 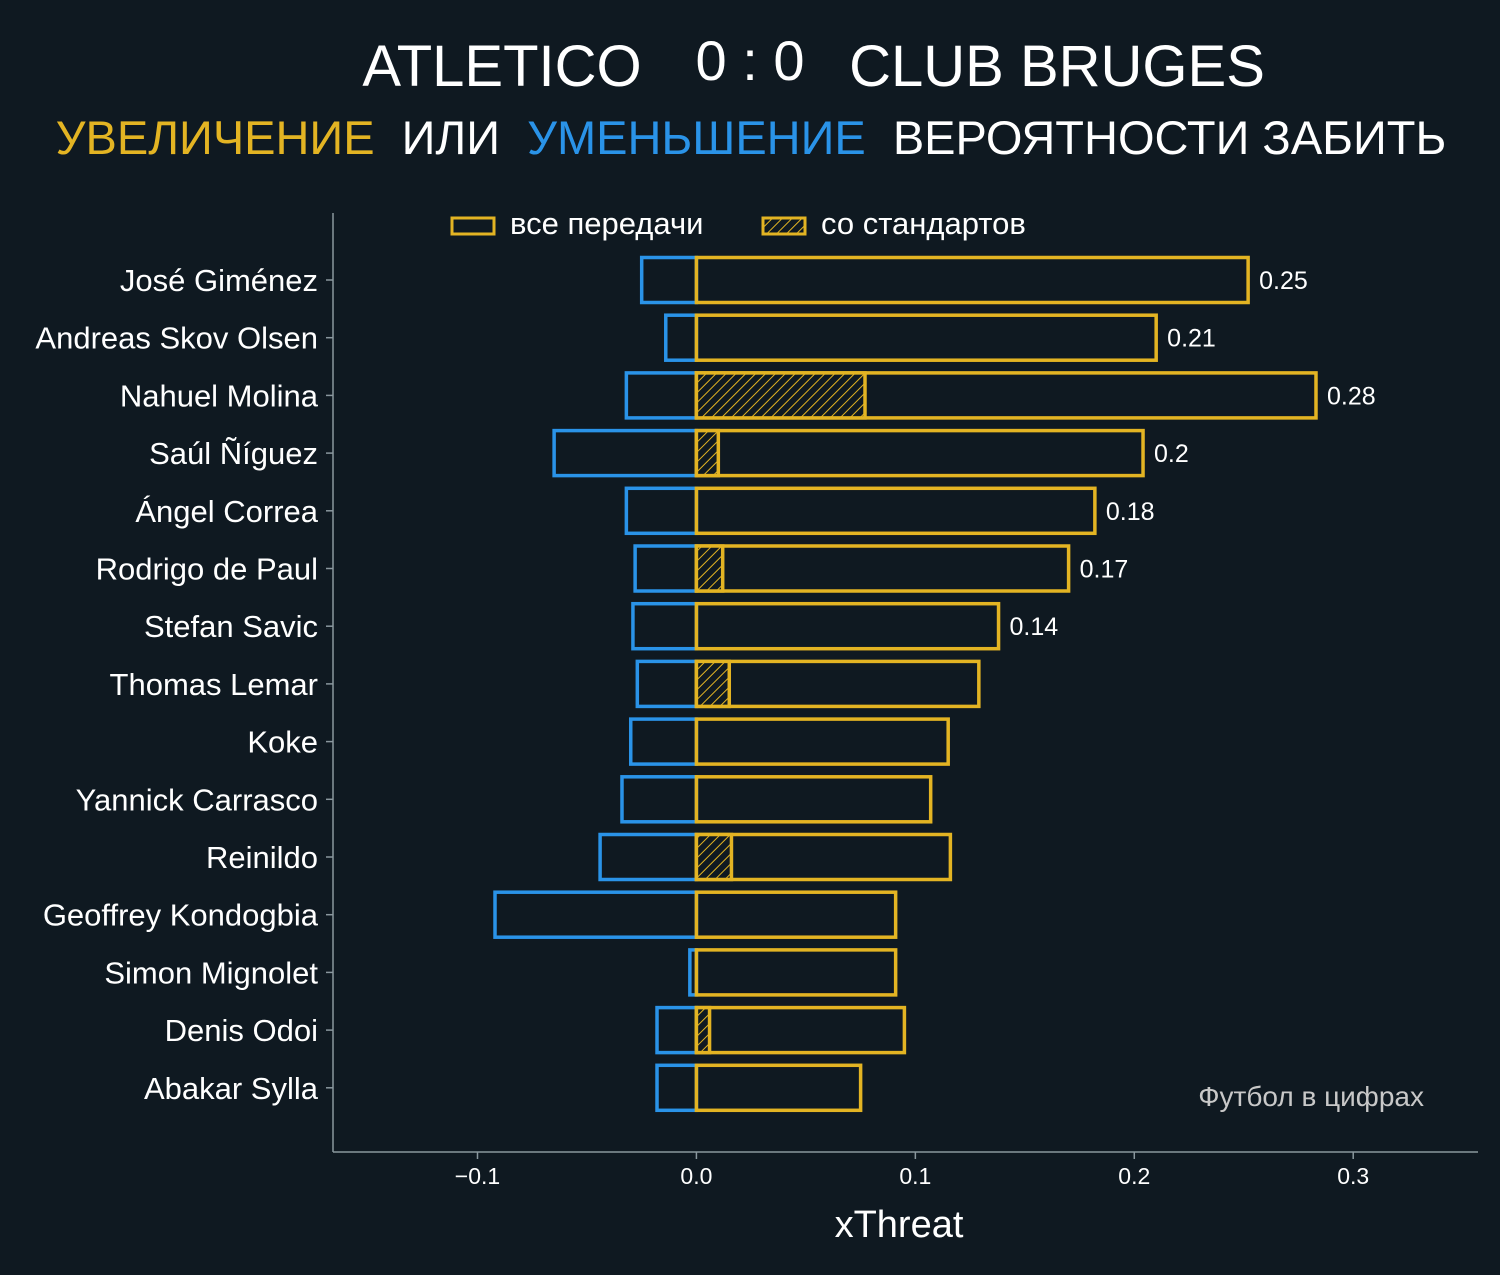 I want to click on legend-label-set-pieces: со стандартов, so click(x=923, y=223).